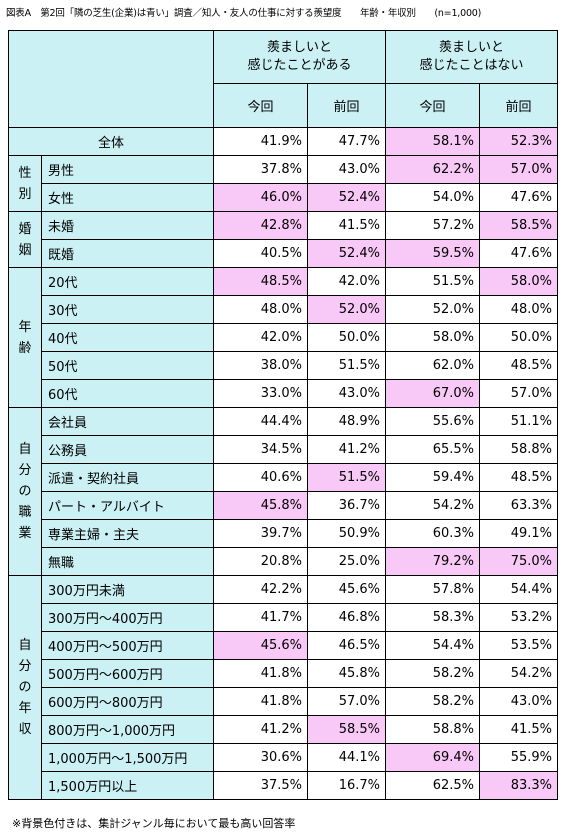  Describe the element at coordinates (346, 421) in the screenshot. I see `value-envious-previous: 48.9%` at that location.